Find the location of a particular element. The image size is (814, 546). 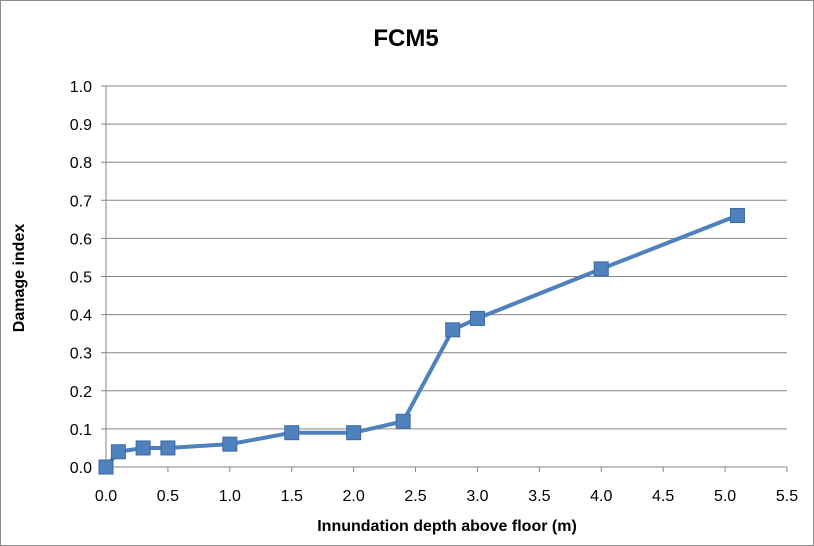

y-tick-label: 0.8 is located at coordinates (81, 163).